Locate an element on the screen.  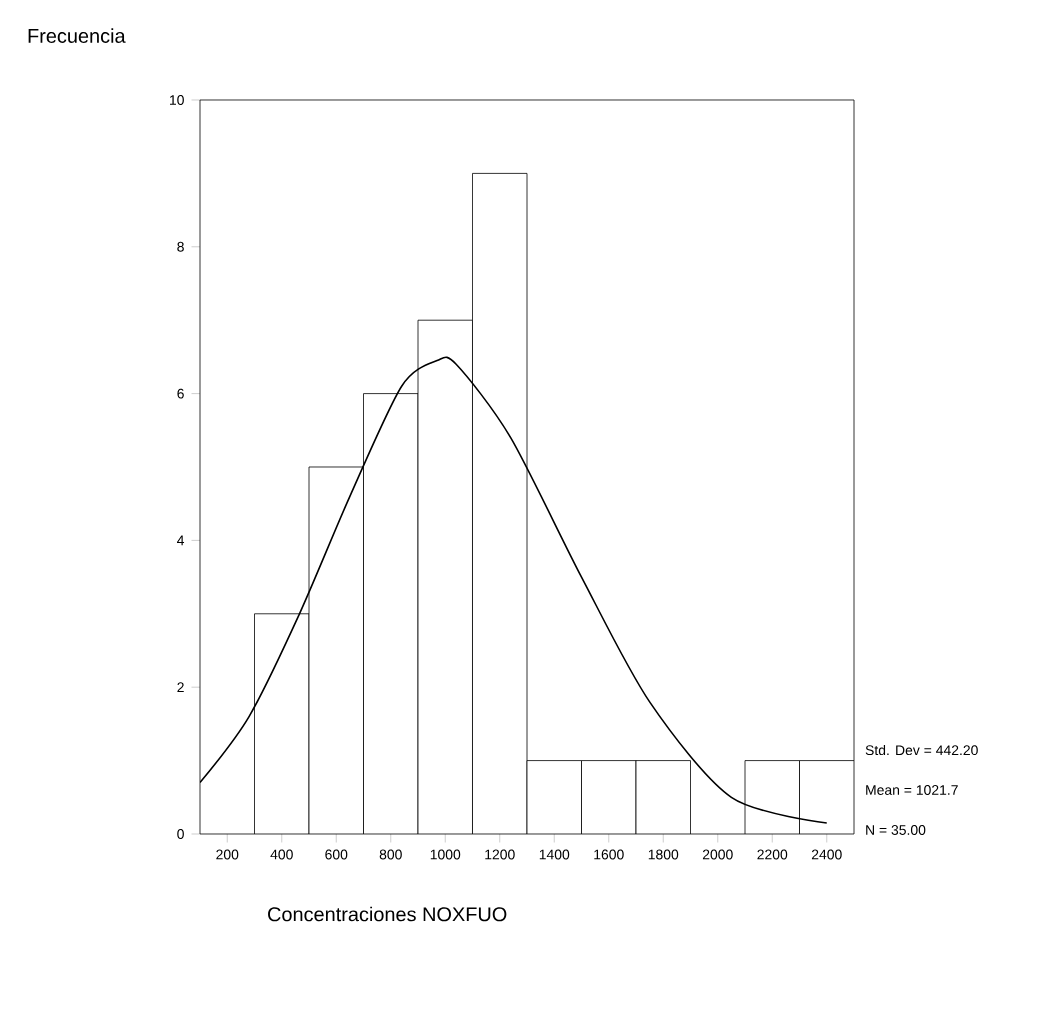
y-axis-title: Frecuencia is located at coordinates (77, 35).